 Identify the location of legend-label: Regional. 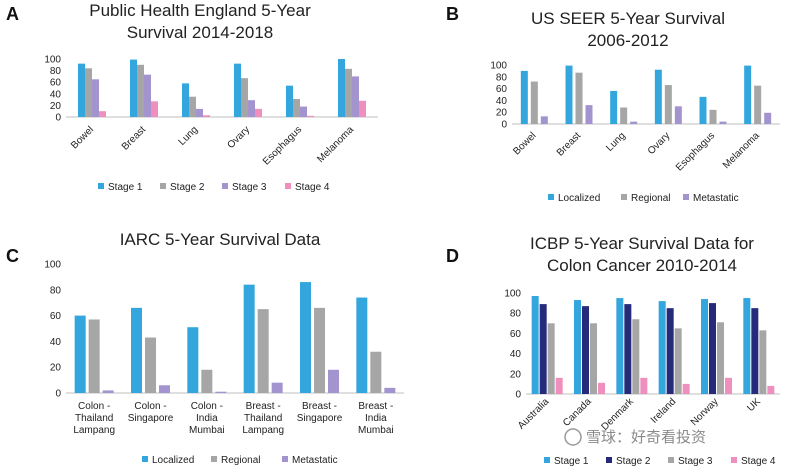
(240, 460).